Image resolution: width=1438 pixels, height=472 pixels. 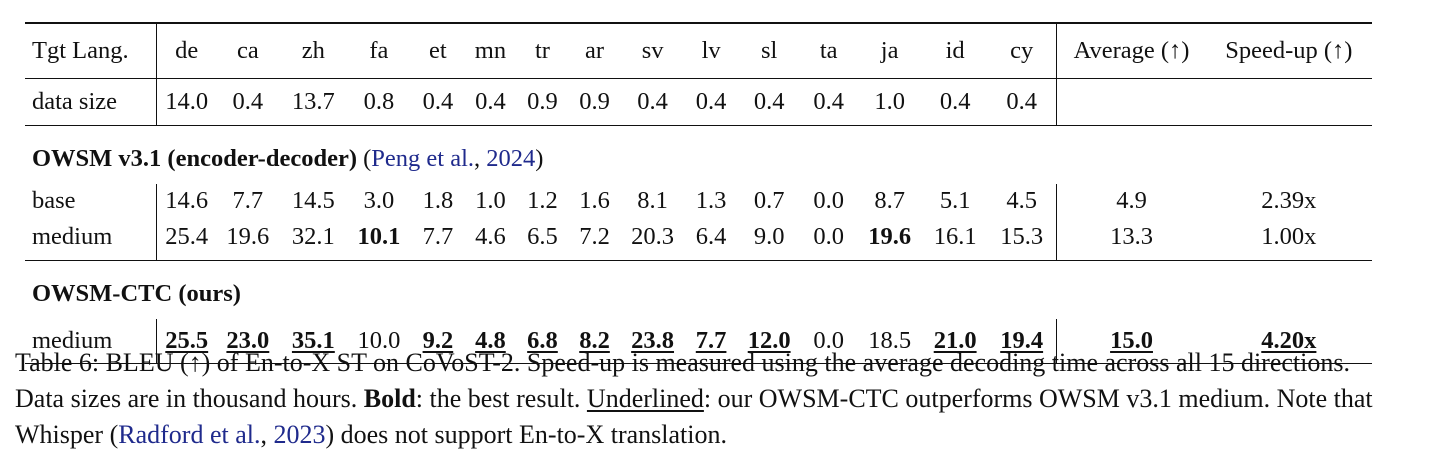 I want to click on bleu-value-text: 4.5, so click(x=1021, y=200).